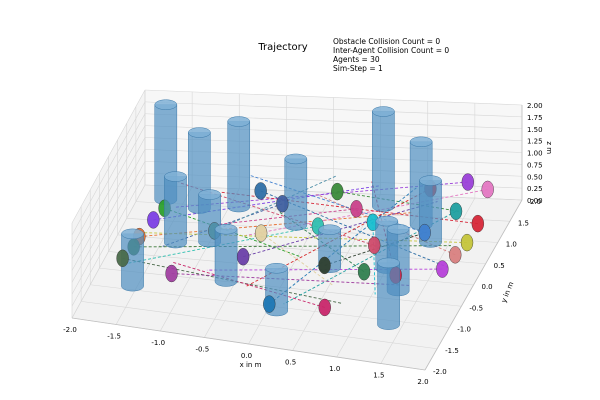 The image size is (600, 400). What do you see at coordinates (70, 330) in the screenshot?
I see `x-tick-label: -2.0` at bounding box center [70, 330].